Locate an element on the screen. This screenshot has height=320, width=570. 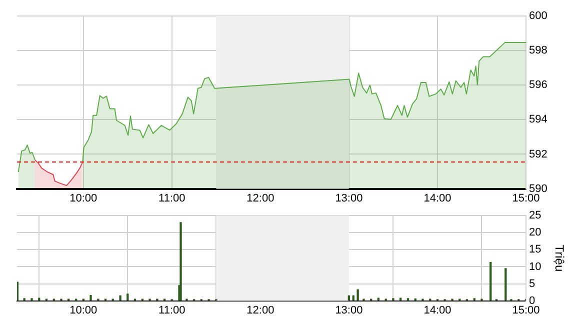
y-axis-title: Triệu is located at coordinates (559, 258).